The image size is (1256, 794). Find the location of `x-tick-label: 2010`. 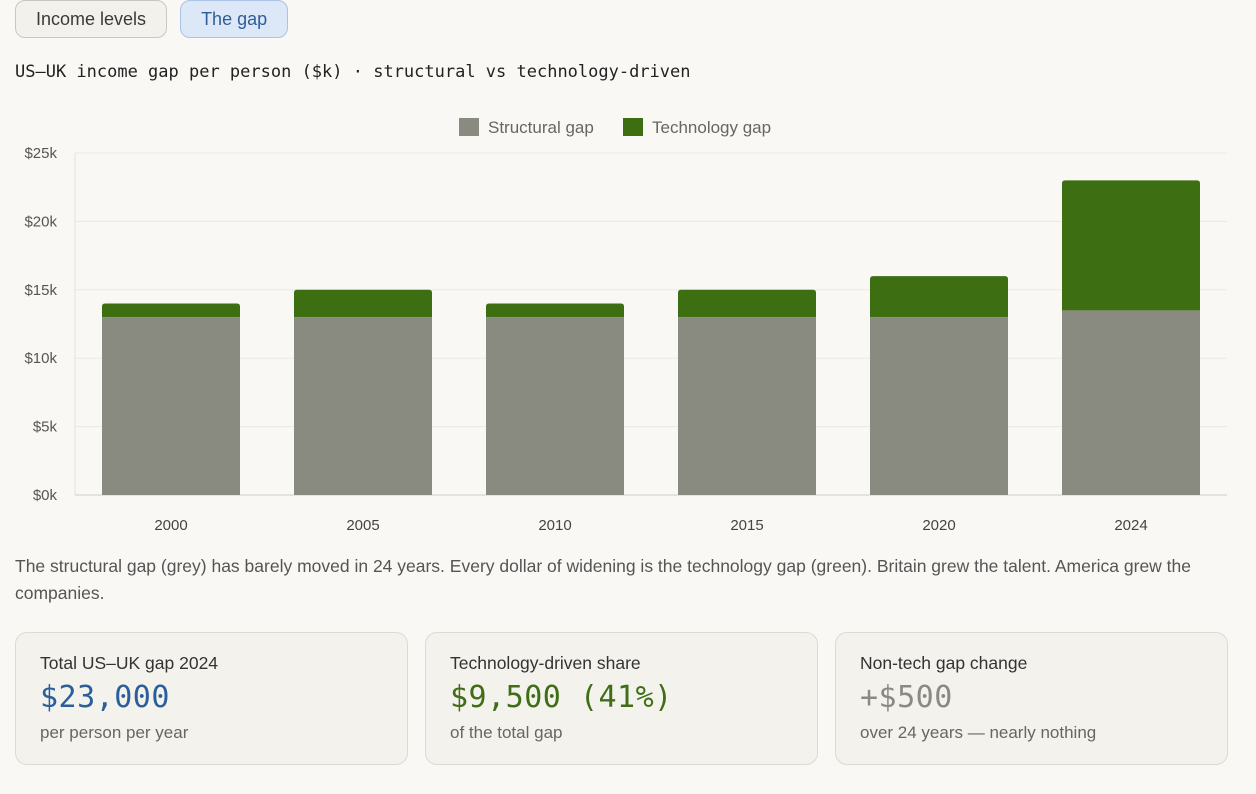

x-tick-label: 2010 is located at coordinates (554, 525).